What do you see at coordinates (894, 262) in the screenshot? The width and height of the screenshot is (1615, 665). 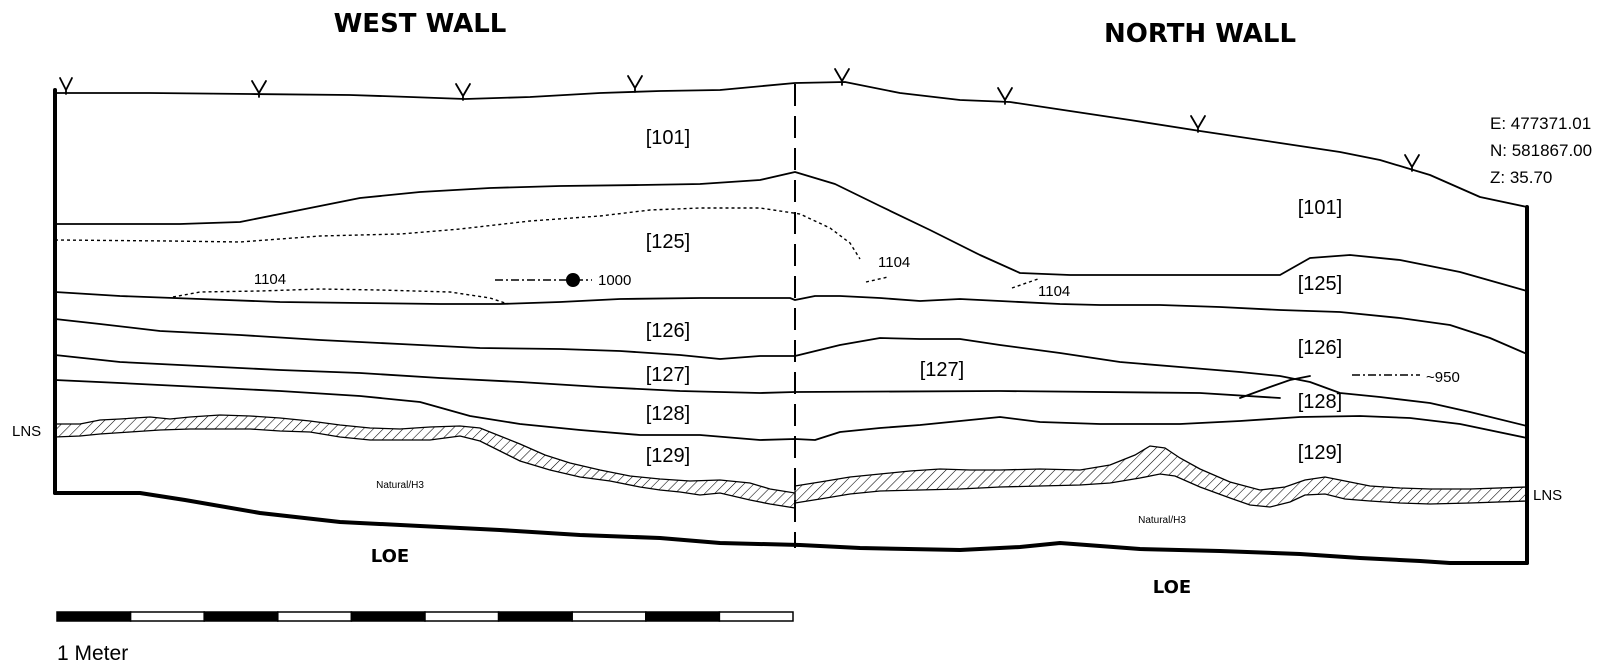 I see `north-feature-1104-label: 1104` at bounding box center [894, 262].